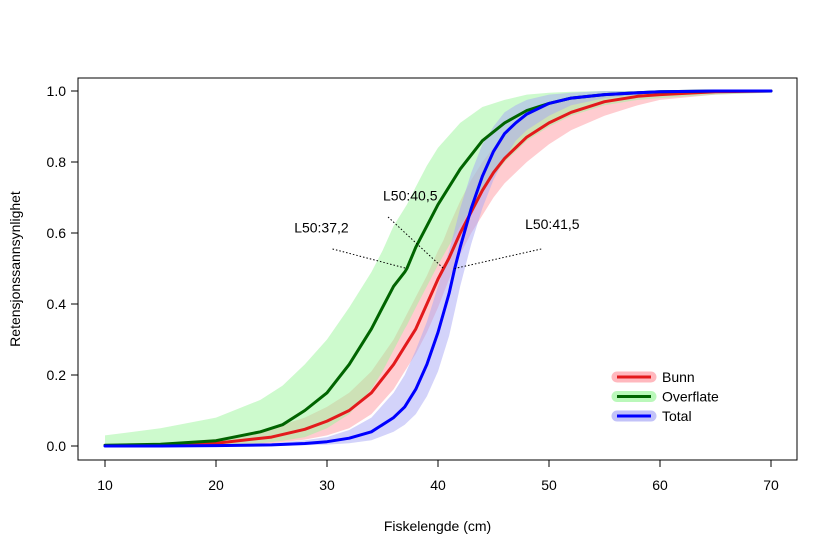 The image size is (839, 558). What do you see at coordinates (438, 485) in the screenshot?
I see `x-tick-label: 40` at bounding box center [438, 485].